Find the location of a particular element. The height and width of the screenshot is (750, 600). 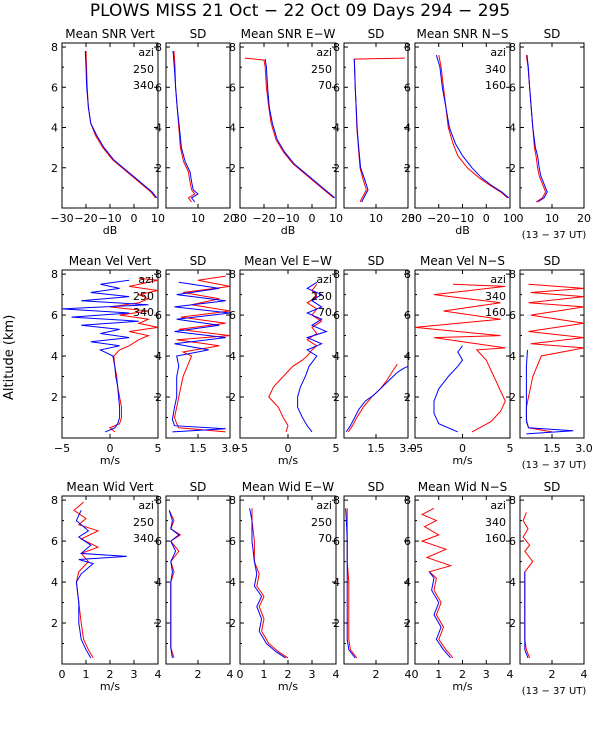

wid-ew-sd-ytick-label: 4 is located at coordinates (336, 582).